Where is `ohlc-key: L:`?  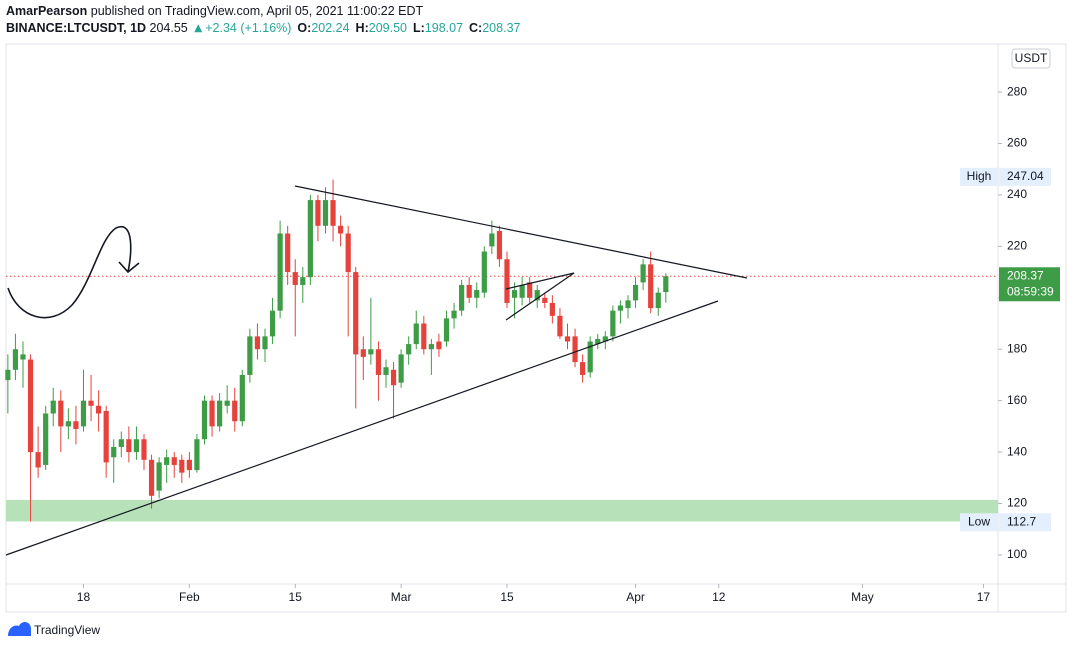 ohlc-key: L: is located at coordinates (419, 28).